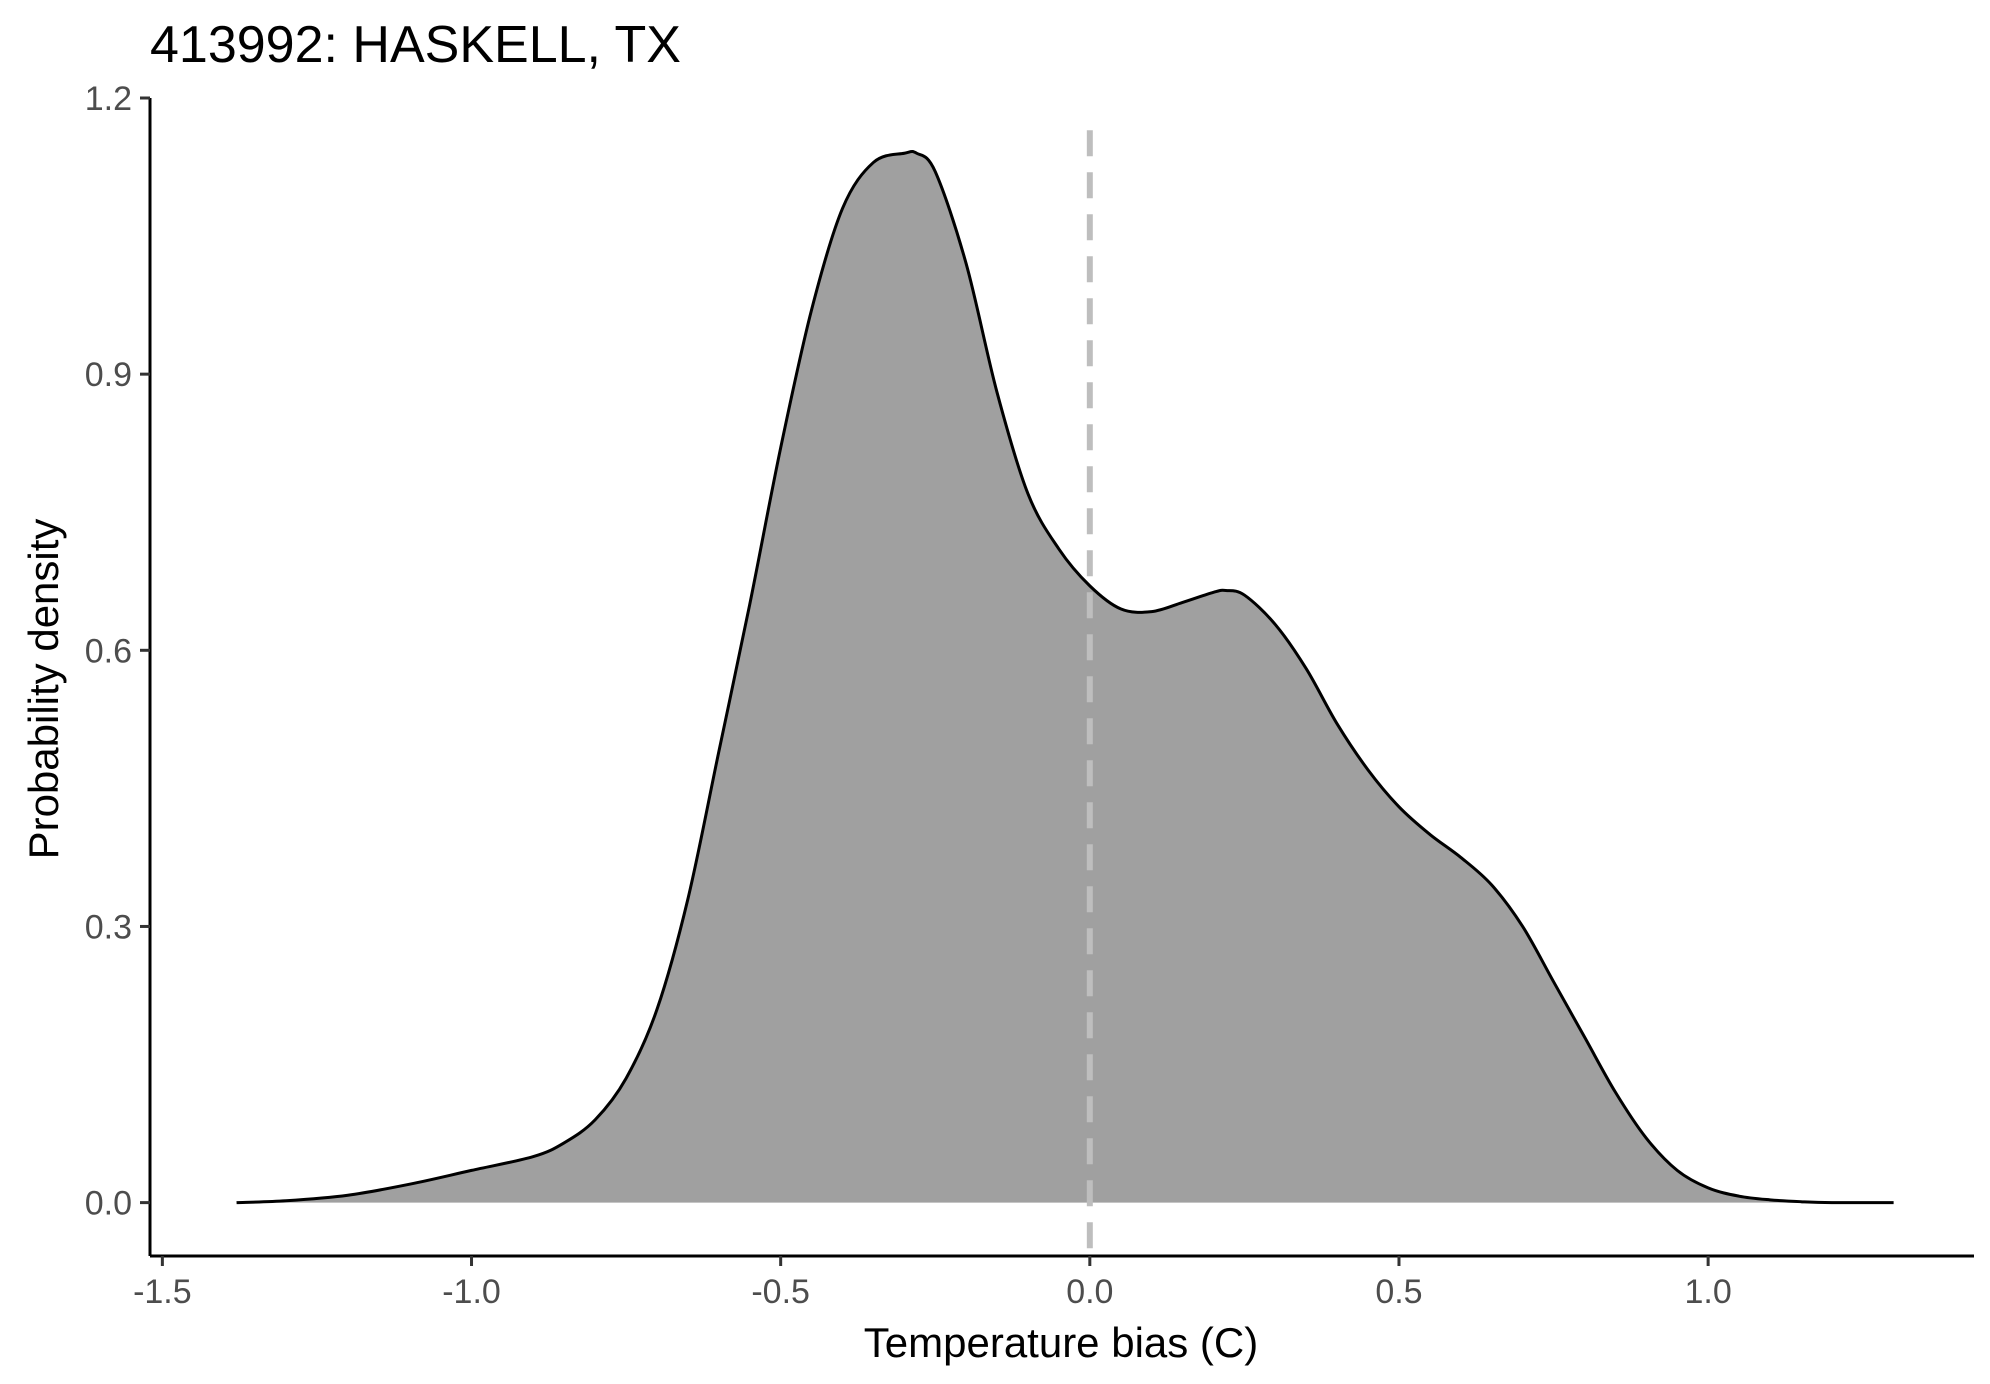  What do you see at coordinates (43, 689) in the screenshot?
I see `y-axis-title: Probability density` at bounding box center [43, 689].